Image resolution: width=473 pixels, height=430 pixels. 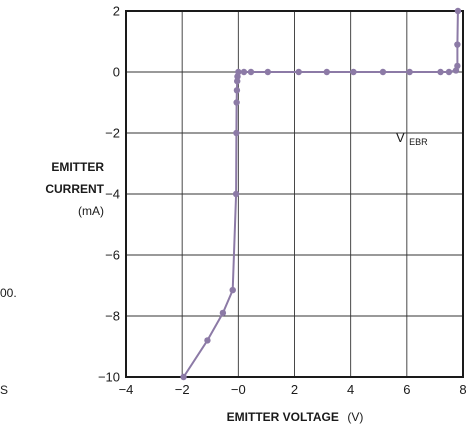 I want to click on x-tick-label: −0, so click(x=238, y=389).